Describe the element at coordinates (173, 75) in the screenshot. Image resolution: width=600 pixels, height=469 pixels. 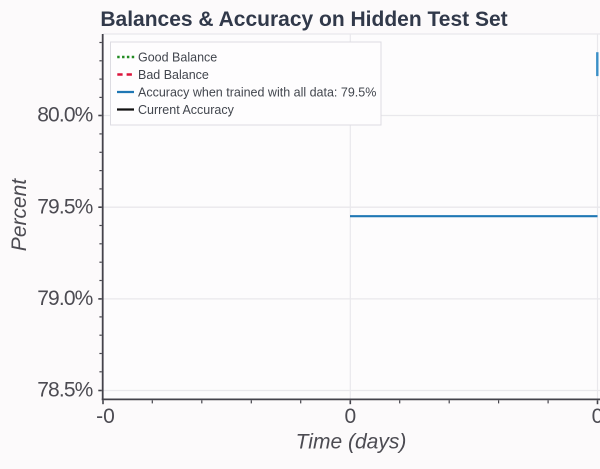
I see `svg-text: Bad Balance` at that location.